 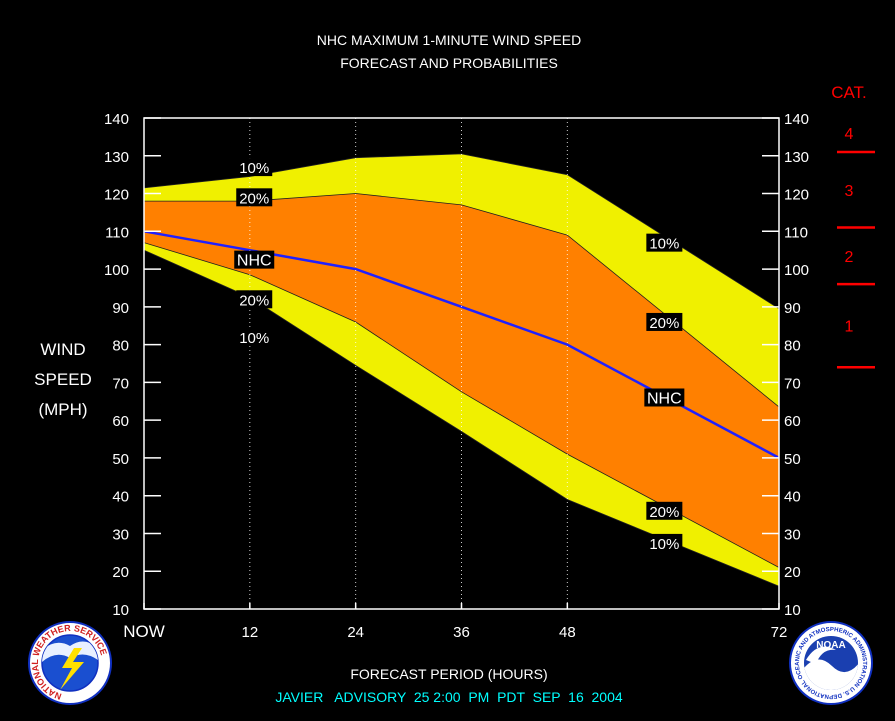 I want to click on y-axis-label-line-2: SPEED, so click(x=63, y=379).